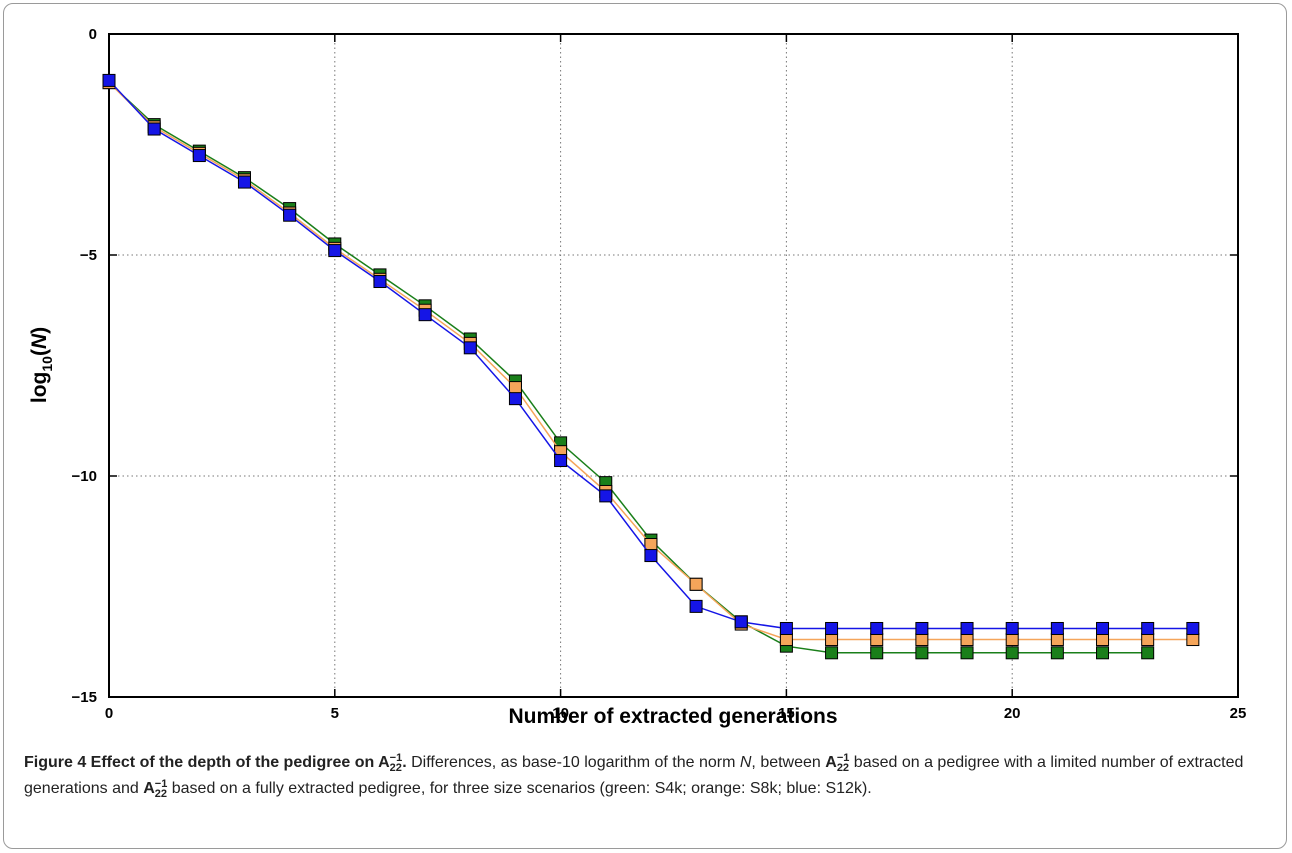  What do you see at coordinates (672, 716) in the screenshot?
I see `x-axis-label: Number of extracted generations` at bounding box center [672, 716].